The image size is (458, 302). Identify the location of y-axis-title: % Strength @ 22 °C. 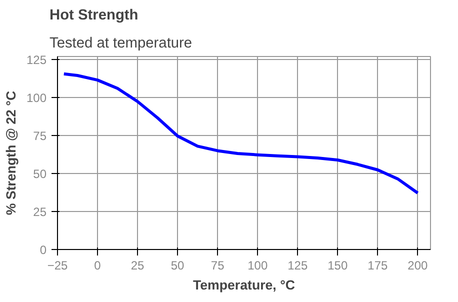
(10, 153).